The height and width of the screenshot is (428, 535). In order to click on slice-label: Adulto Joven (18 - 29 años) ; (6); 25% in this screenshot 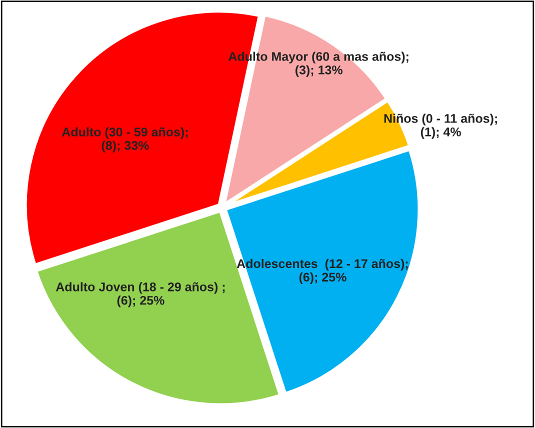, I will do `click(140, 295)`.